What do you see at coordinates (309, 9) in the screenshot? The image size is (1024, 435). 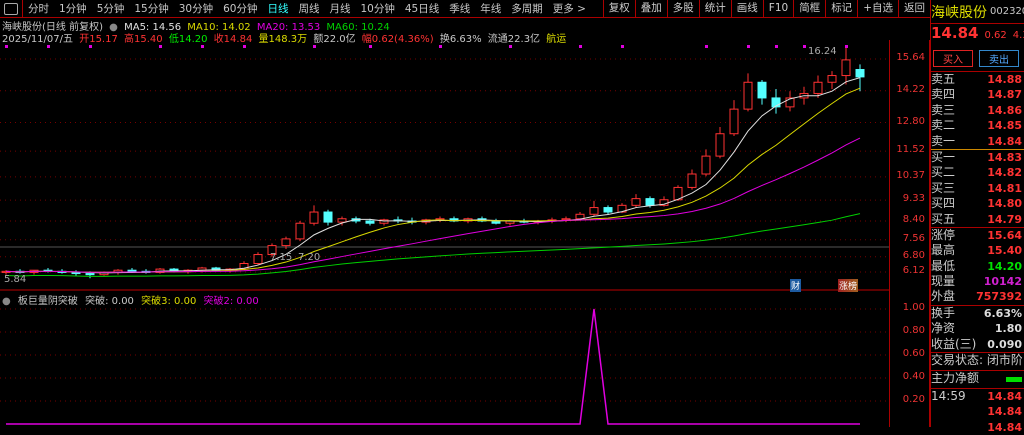 I see `period-tab: 周线` at bounding box center [309, 9].